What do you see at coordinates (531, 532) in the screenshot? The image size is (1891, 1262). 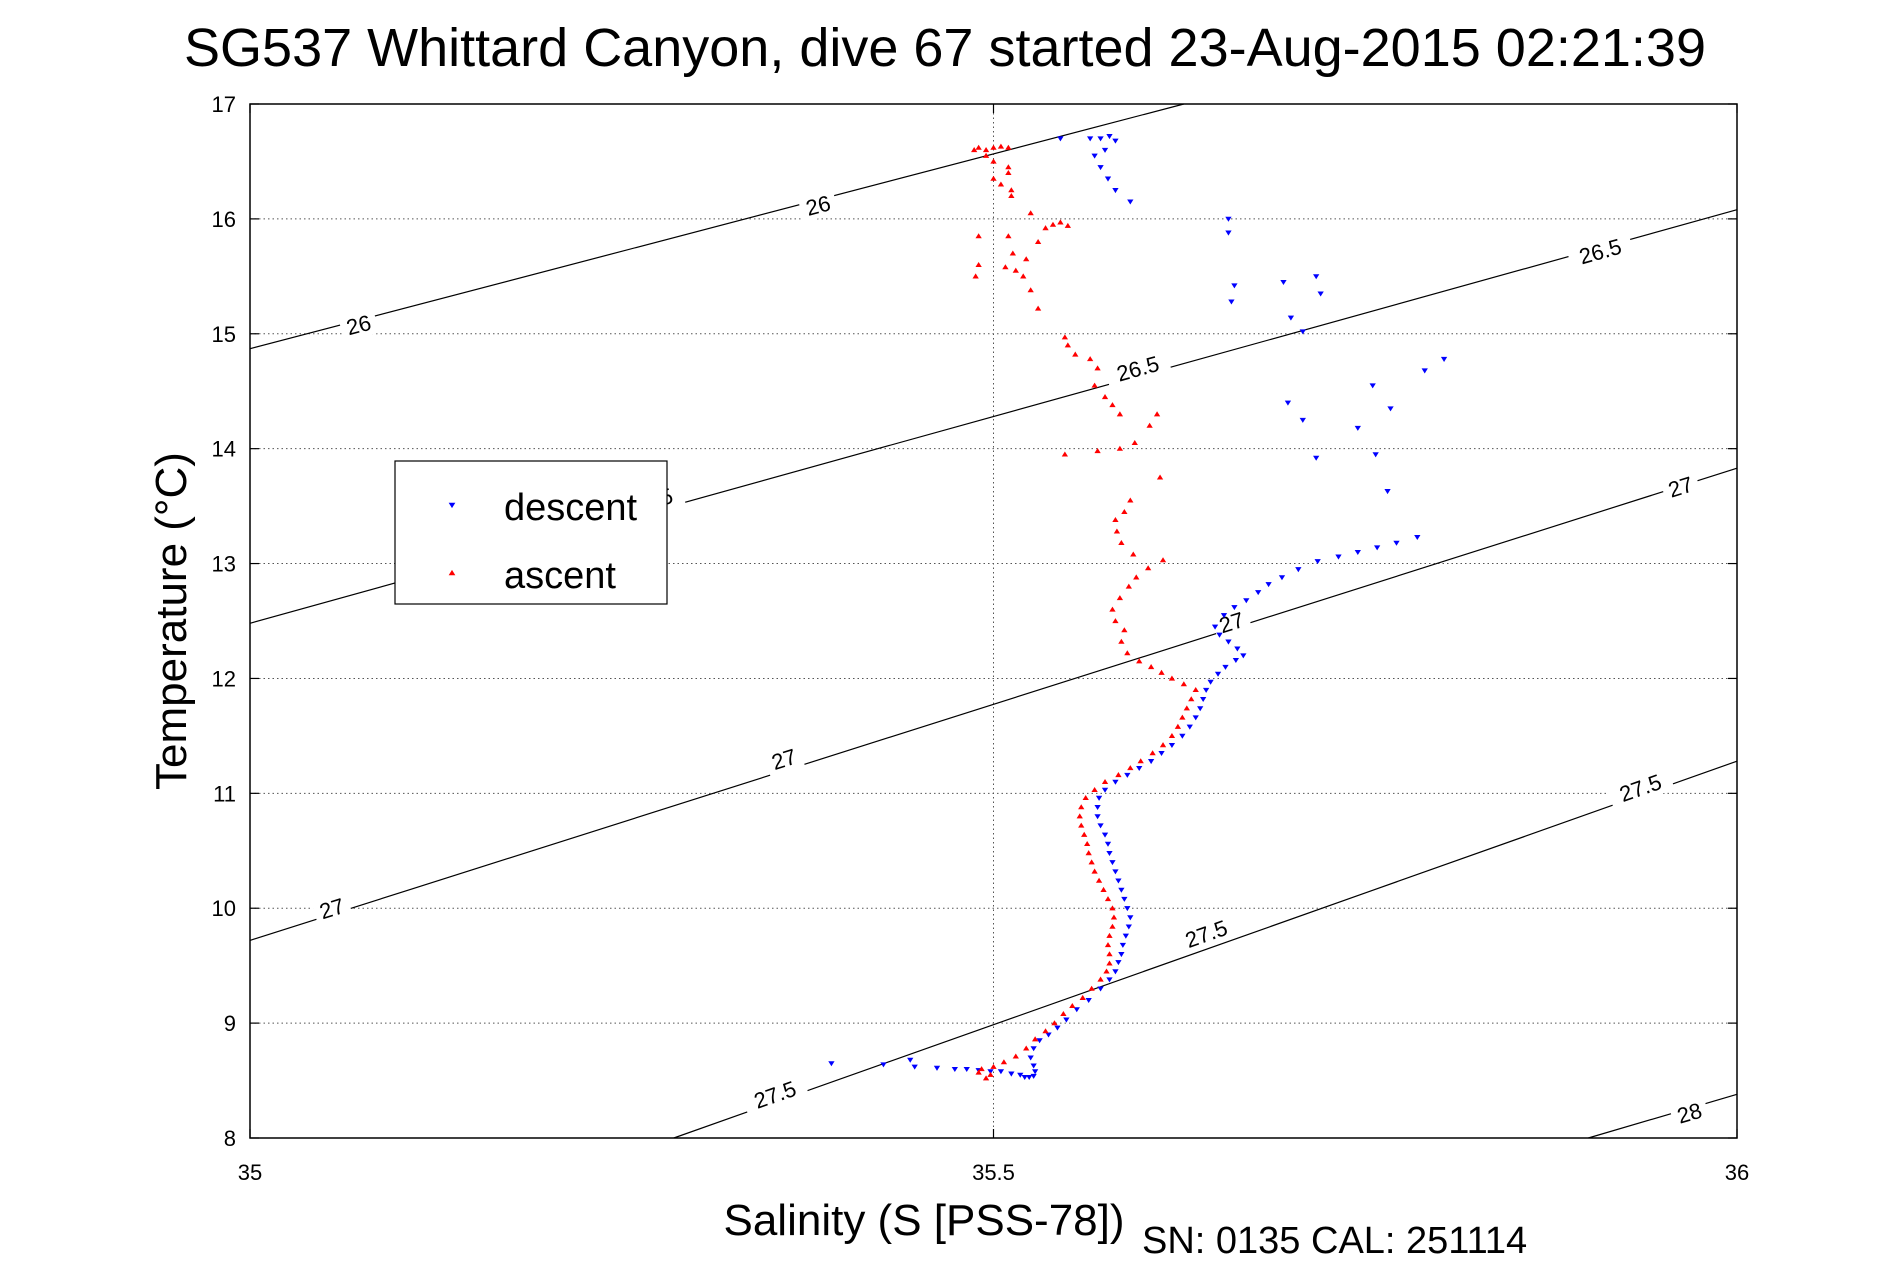 I see `legend-box` at bounding box center [531, 532].